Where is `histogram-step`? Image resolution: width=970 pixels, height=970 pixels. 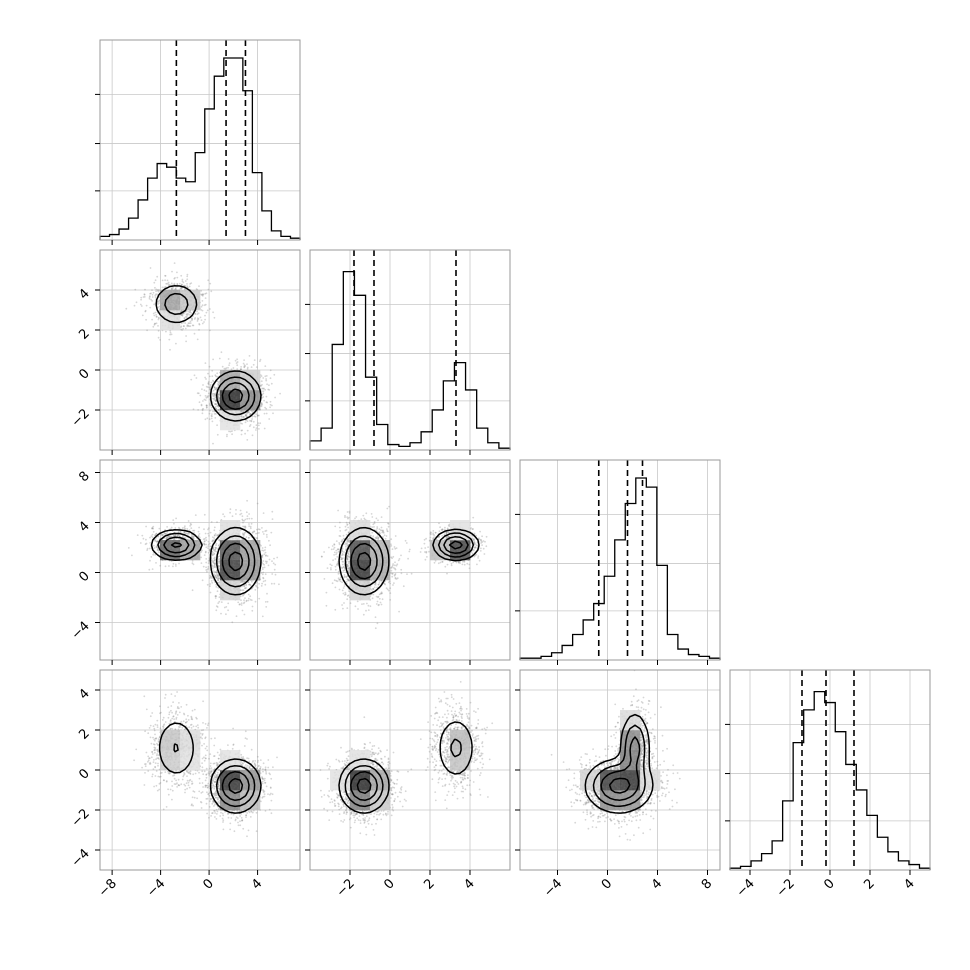 histogram-step is located at coordinates (620, 568).